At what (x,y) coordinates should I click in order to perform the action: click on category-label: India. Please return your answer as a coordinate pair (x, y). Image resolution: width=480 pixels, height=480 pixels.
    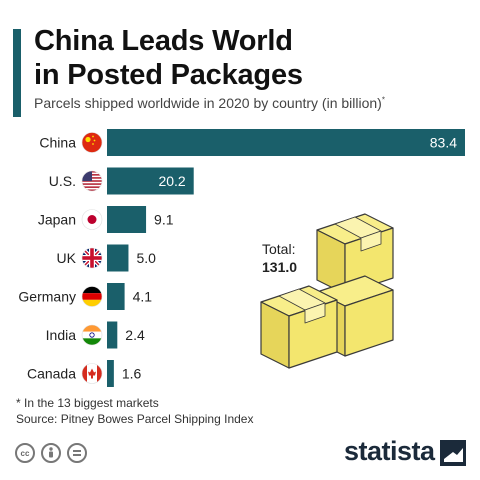
    Looking at the image, I should click on (61, 335).